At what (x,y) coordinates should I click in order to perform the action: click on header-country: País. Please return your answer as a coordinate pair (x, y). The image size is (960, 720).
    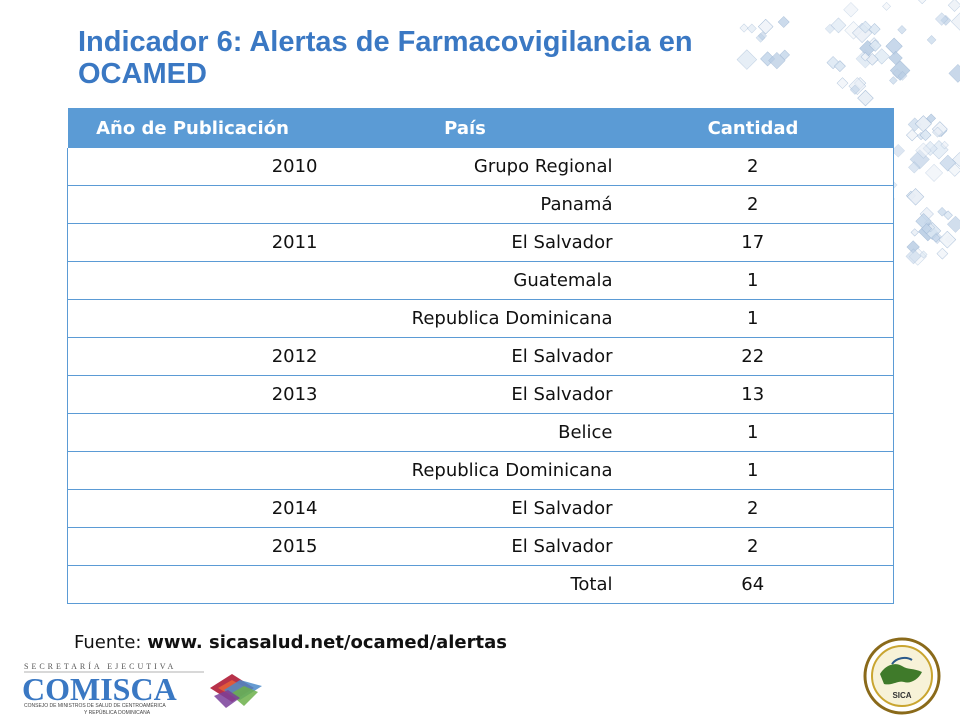
    Looking at the image, I should click on (465, 128).